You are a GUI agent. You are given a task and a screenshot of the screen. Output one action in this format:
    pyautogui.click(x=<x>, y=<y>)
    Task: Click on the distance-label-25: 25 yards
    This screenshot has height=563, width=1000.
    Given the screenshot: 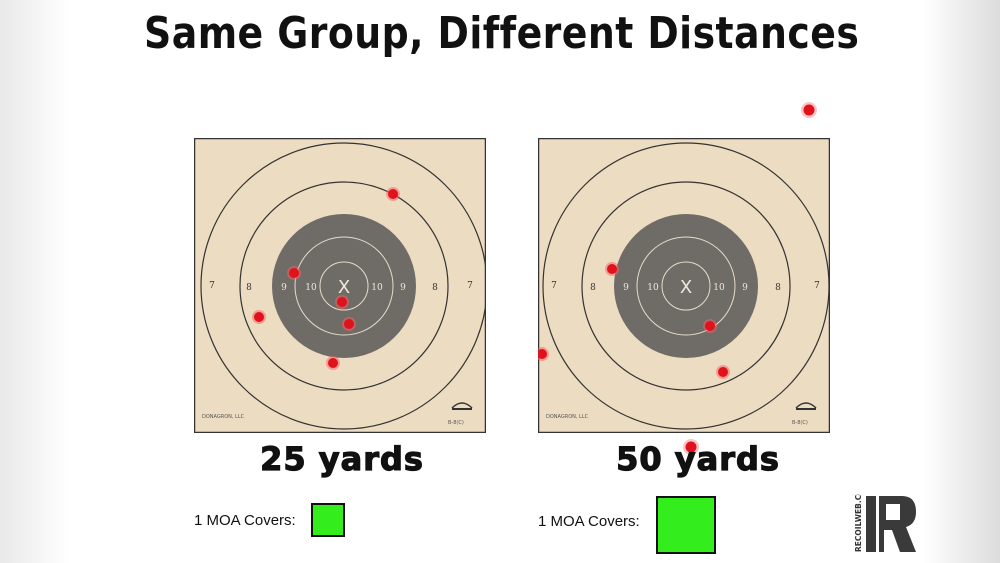 What is the action you would take?
    pyautogui.click(x=341, y=458)
    